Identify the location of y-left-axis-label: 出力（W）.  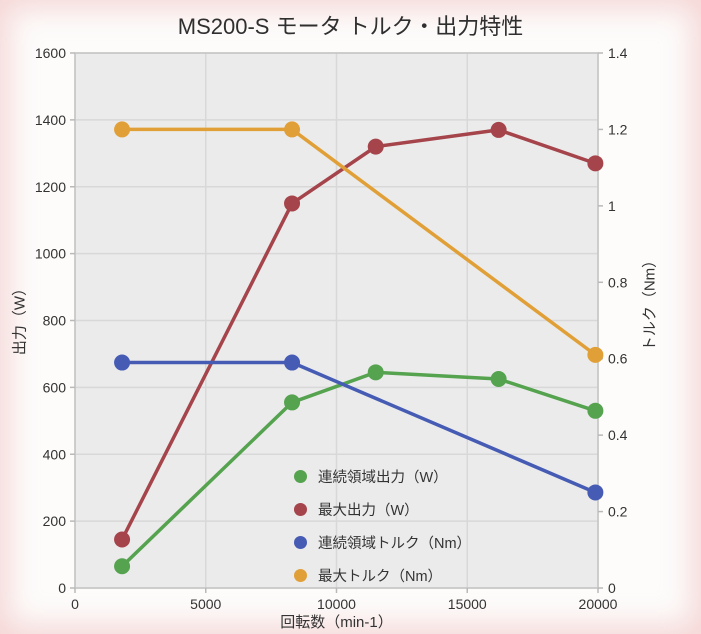
(20, 318).